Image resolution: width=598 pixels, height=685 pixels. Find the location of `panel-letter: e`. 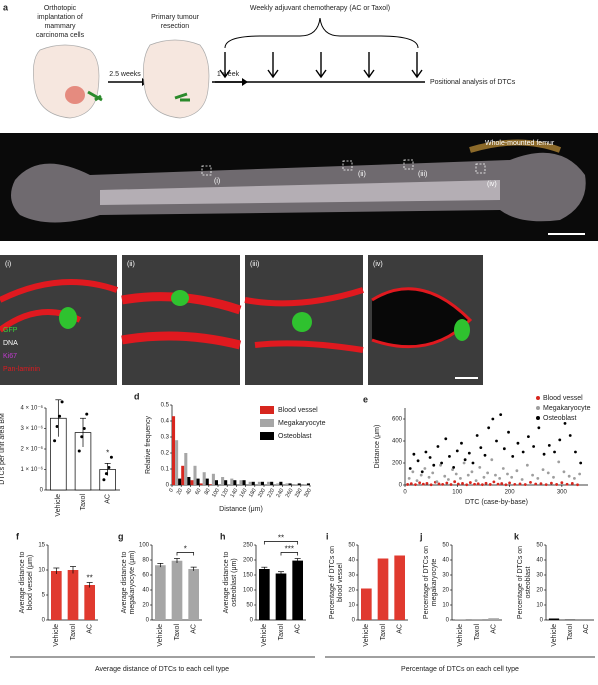

panel-letter: e is located at coordinates (365, 399).